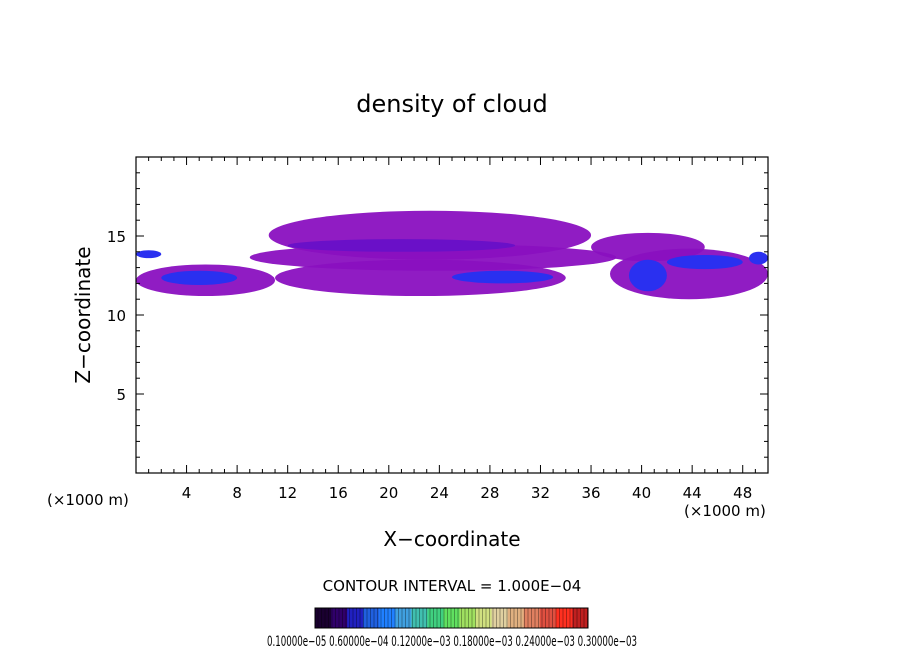  Describe the element at coordinates (388, 493) in the screenshot. I see `x-tick-label: 20` at that location.